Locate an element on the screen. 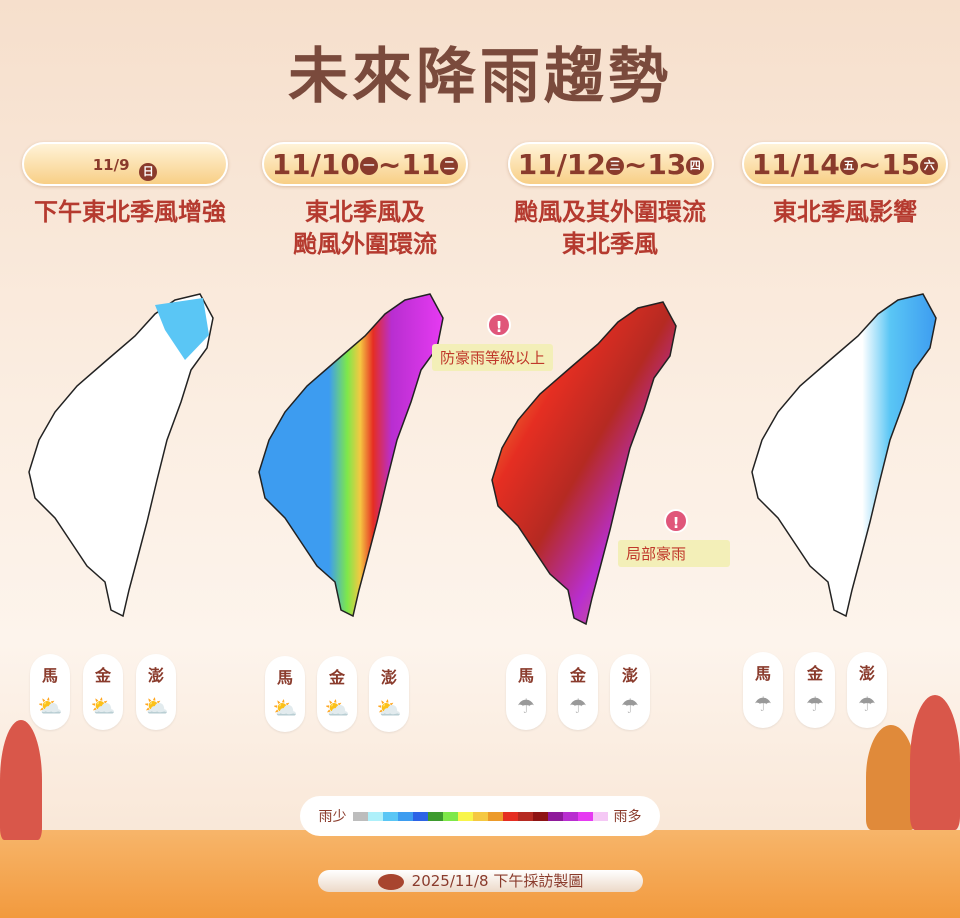 This screenshot has width=960, height=918. panel-description-2: 東北季風及颱風外圍環流 is located at coordinates (365, 228).